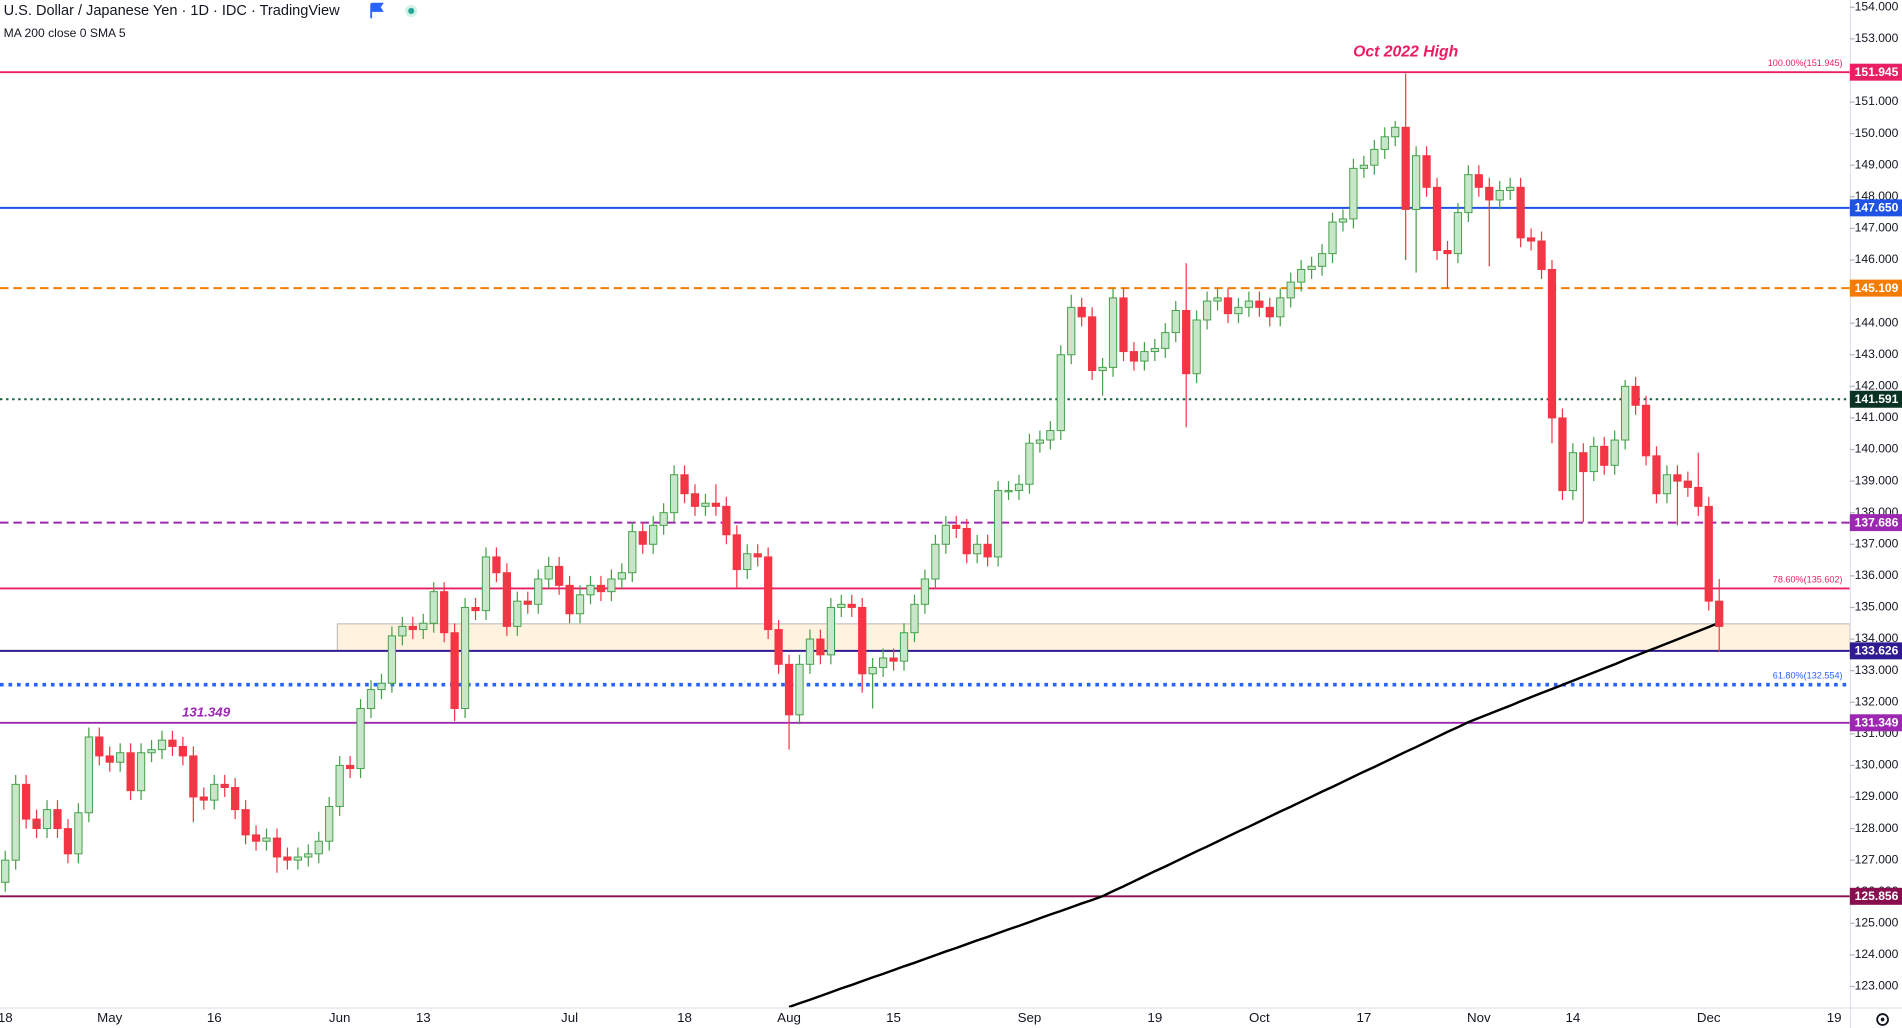  Describe the element at coordinates (1877, 896) in the screenshot. I see `price-badge-label: 125.856` at that location.